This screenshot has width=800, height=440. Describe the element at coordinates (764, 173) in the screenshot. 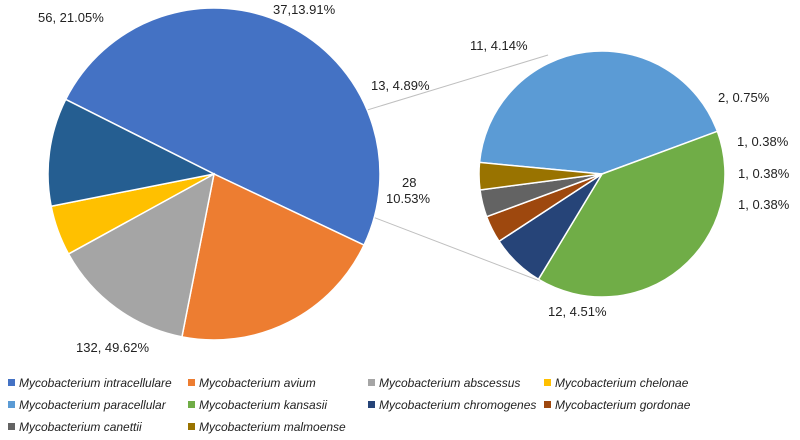

I see `data-label-canettii: 1, 0.38%` at that location.